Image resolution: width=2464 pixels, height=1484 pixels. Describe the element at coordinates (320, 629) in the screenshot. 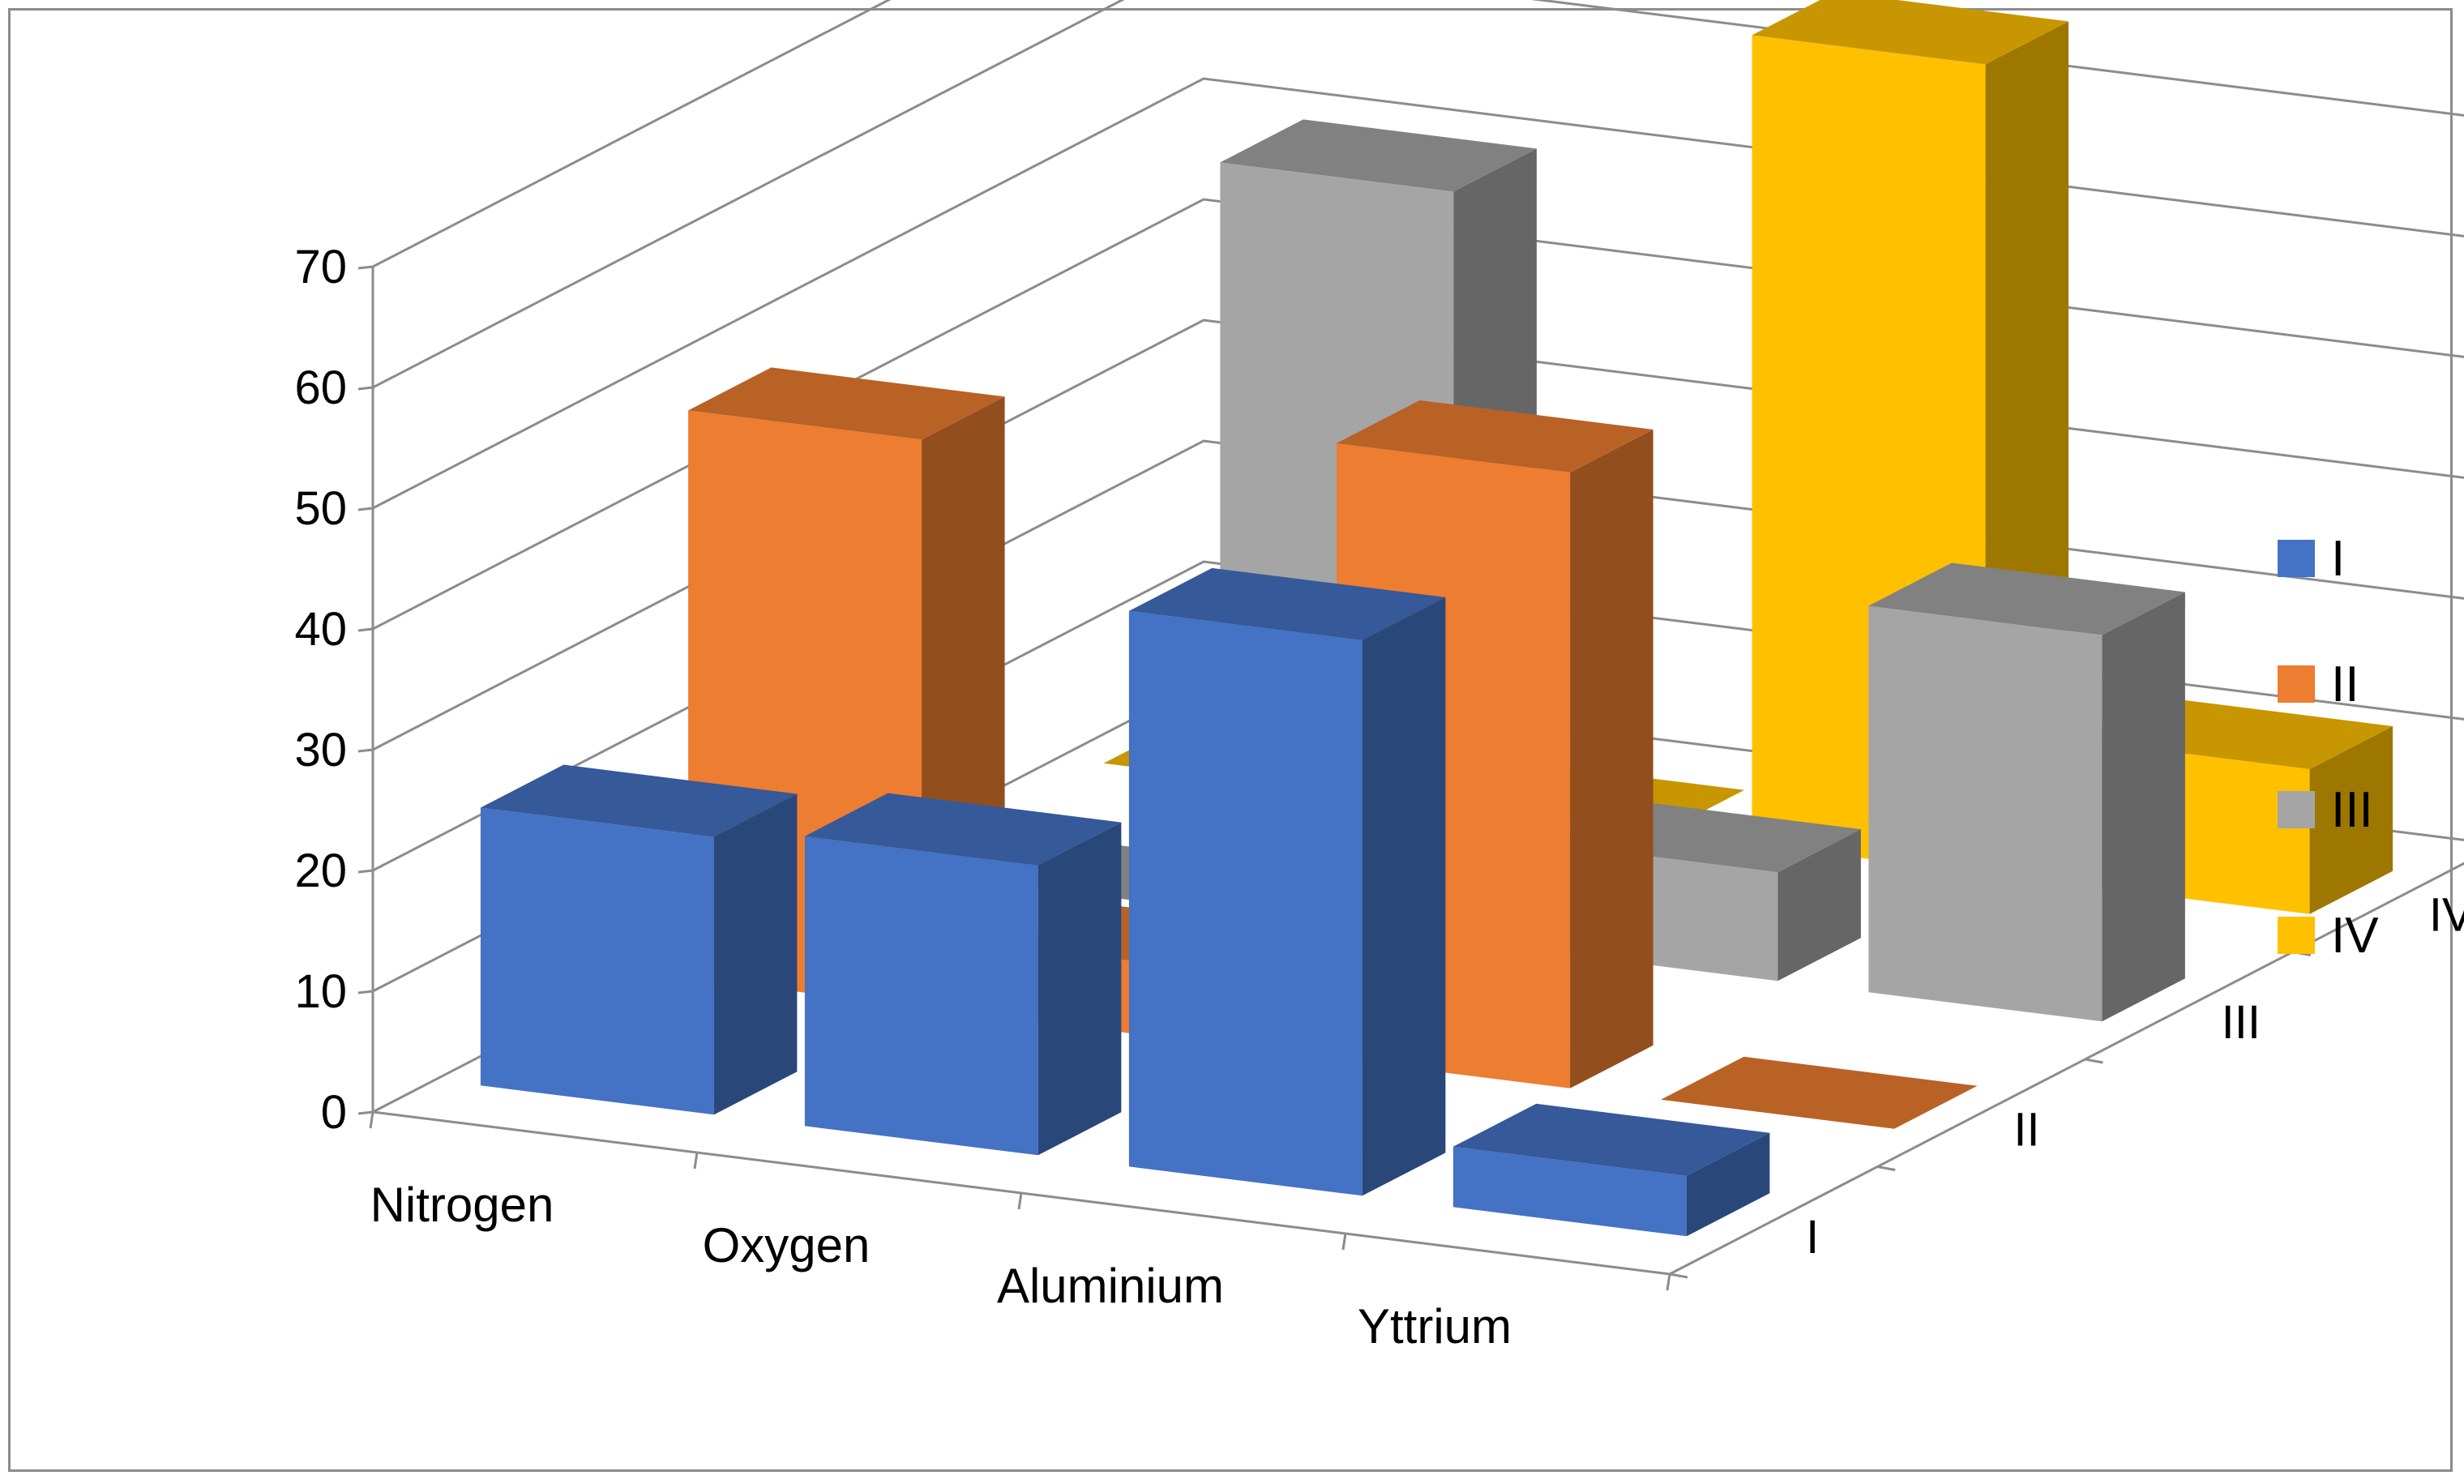

I see `y-tick-label: 40` at that location.